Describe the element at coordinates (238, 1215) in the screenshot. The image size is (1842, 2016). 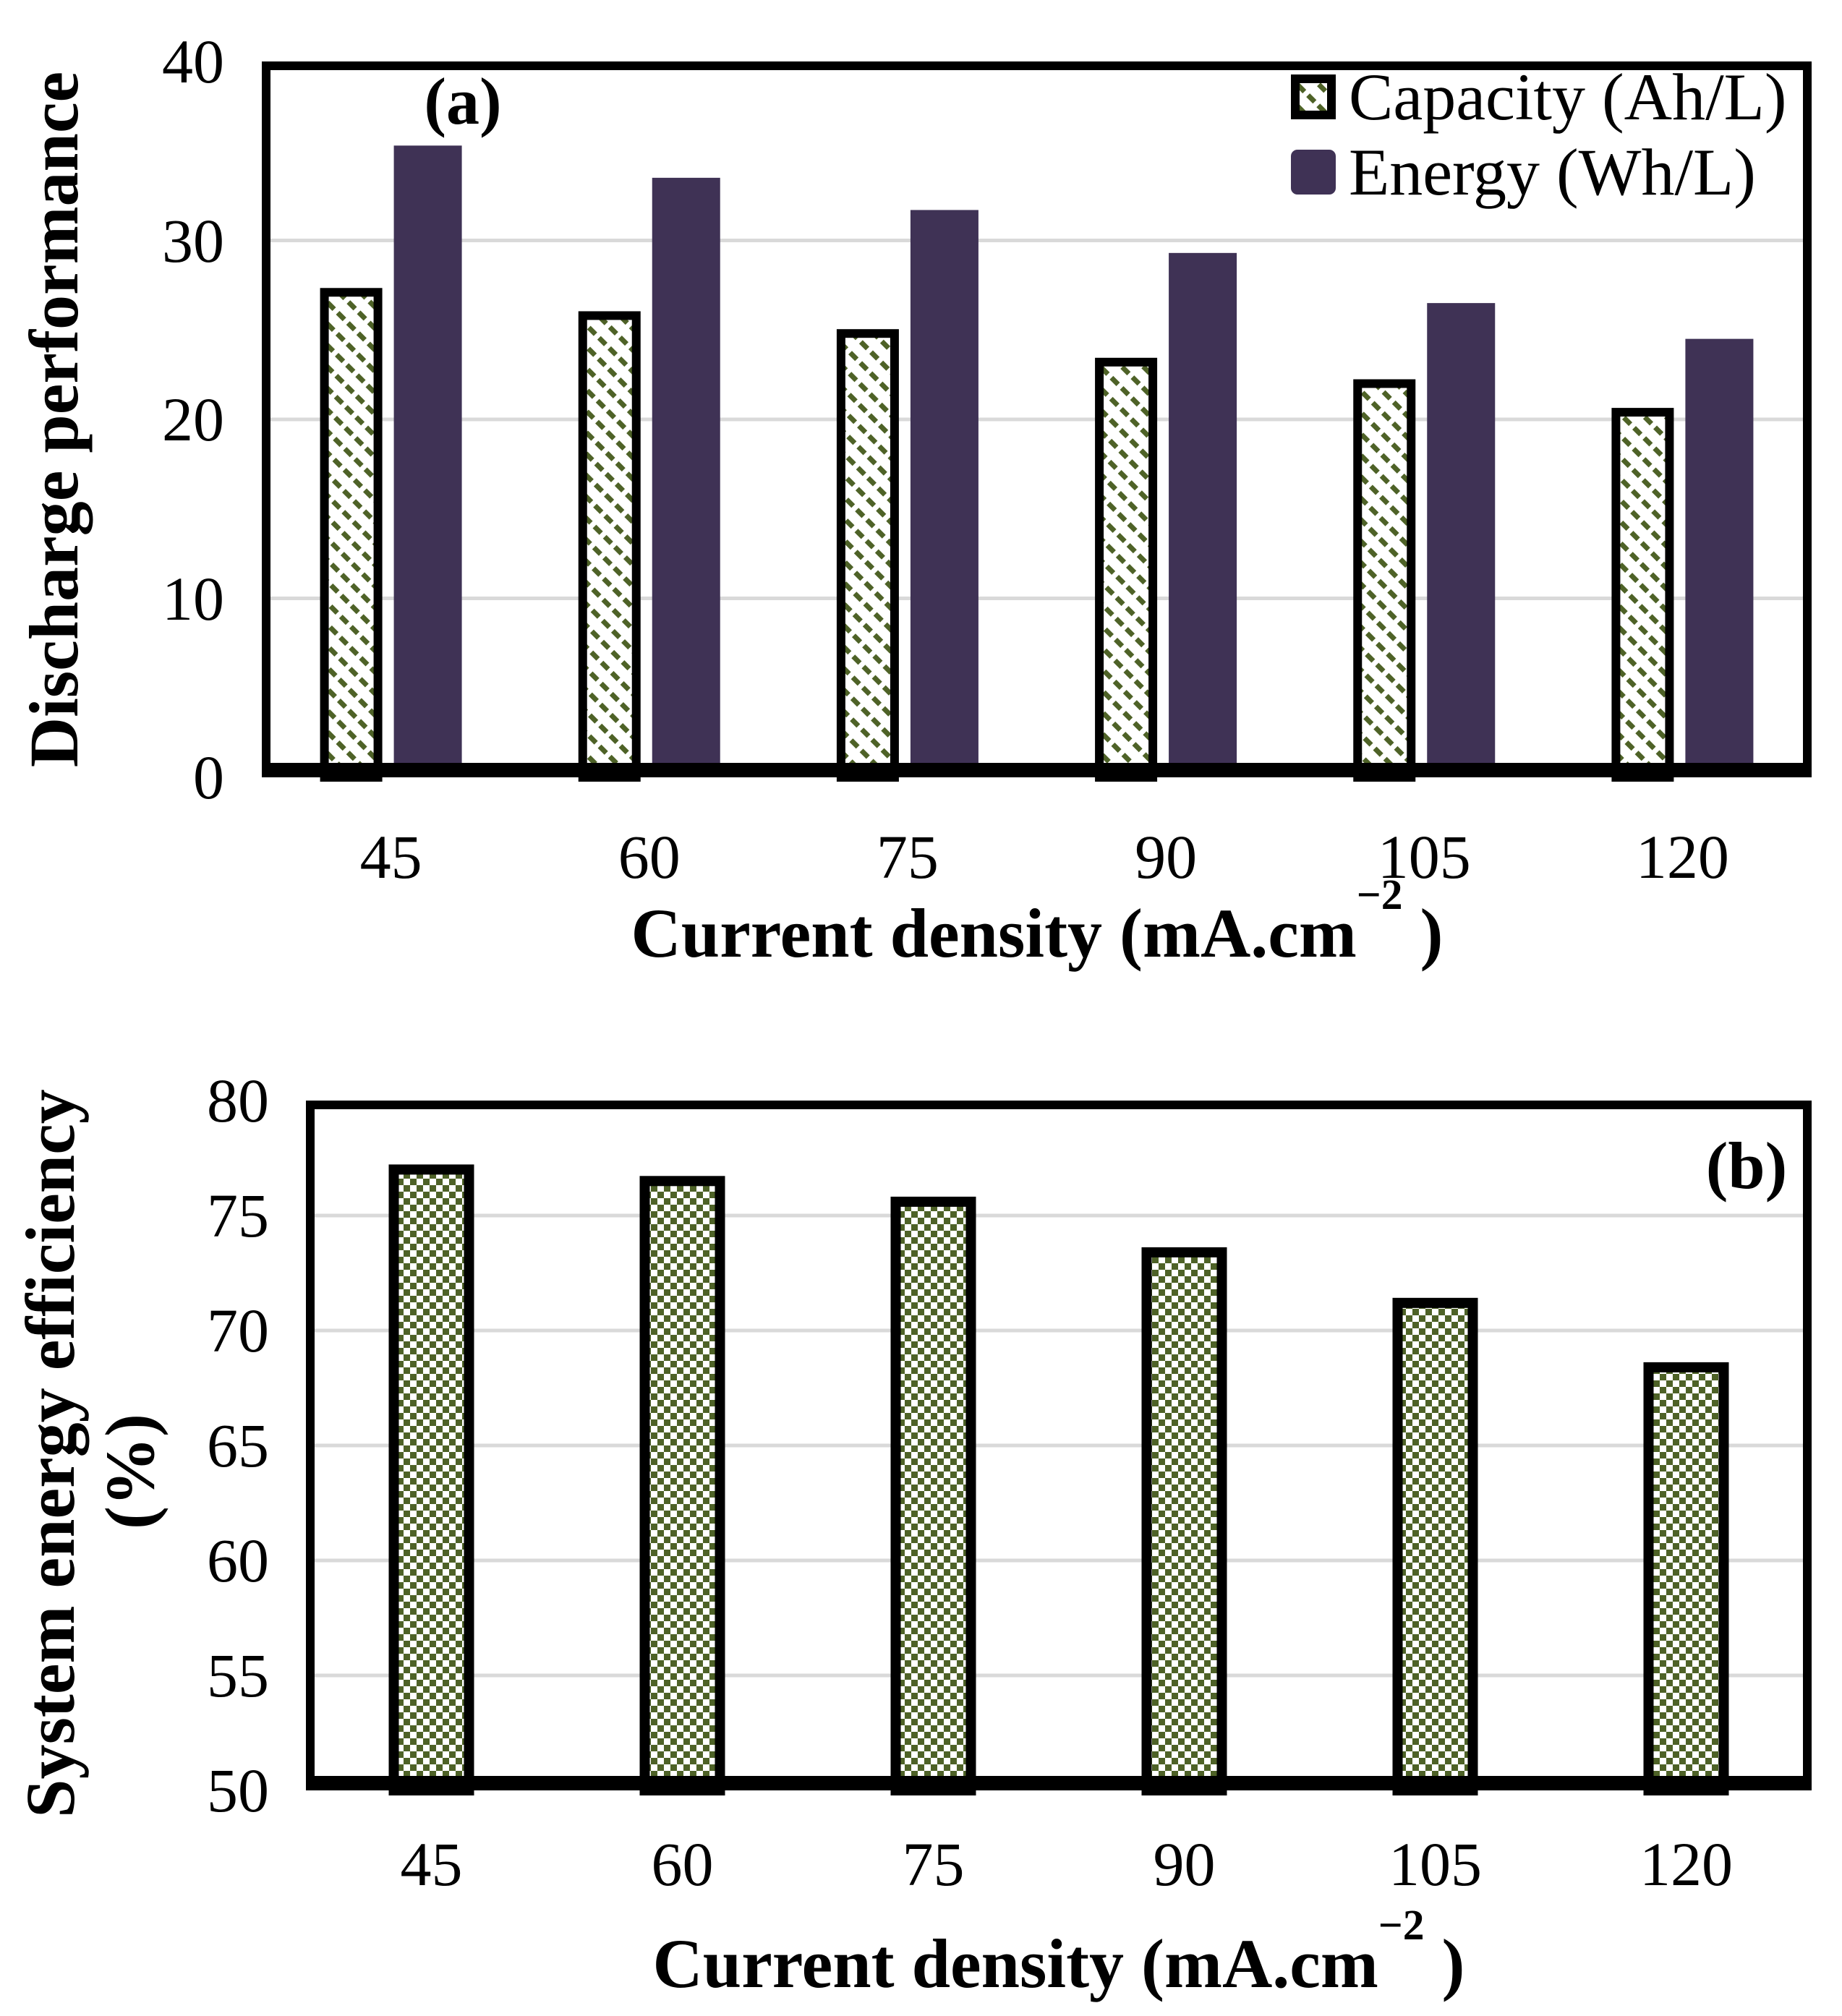
I see `y-tick-label-b-75: 75` at that location.